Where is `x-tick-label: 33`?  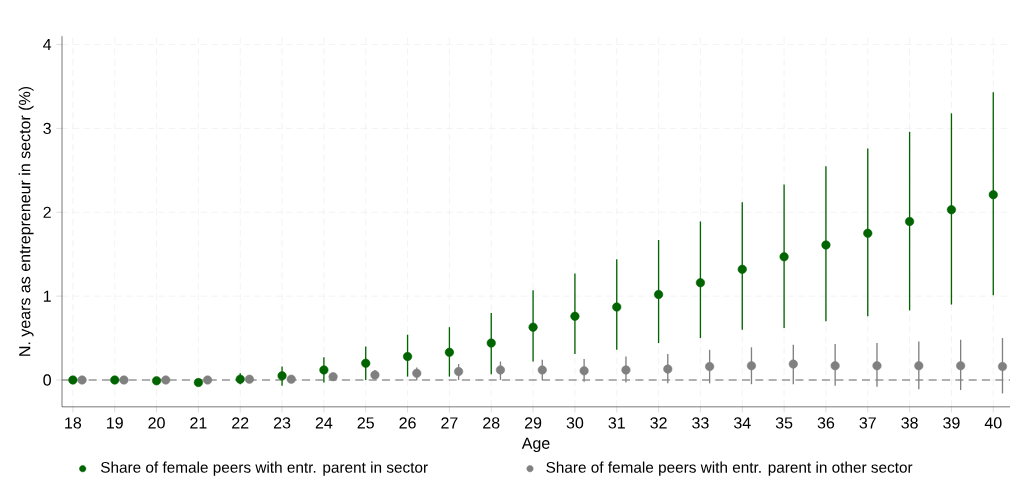 x-tick-label: 33 is located at coordinates (700, 423).